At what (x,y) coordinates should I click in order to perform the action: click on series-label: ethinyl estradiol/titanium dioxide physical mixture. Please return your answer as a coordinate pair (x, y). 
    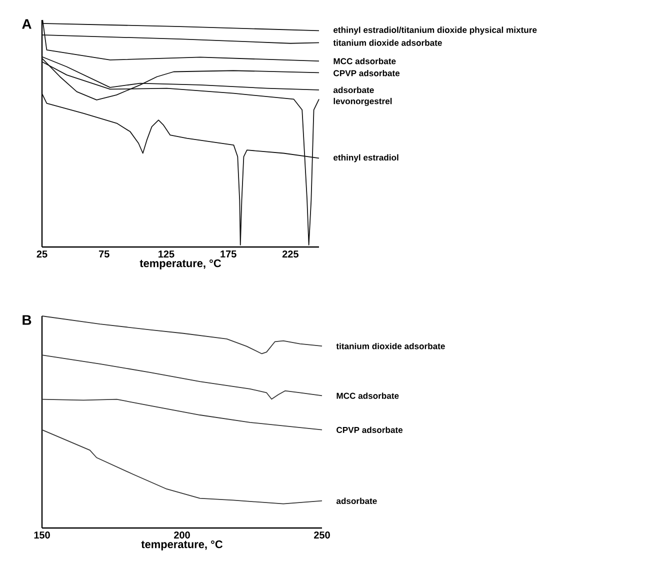
    Looking at the image, I should click on (435, 30).